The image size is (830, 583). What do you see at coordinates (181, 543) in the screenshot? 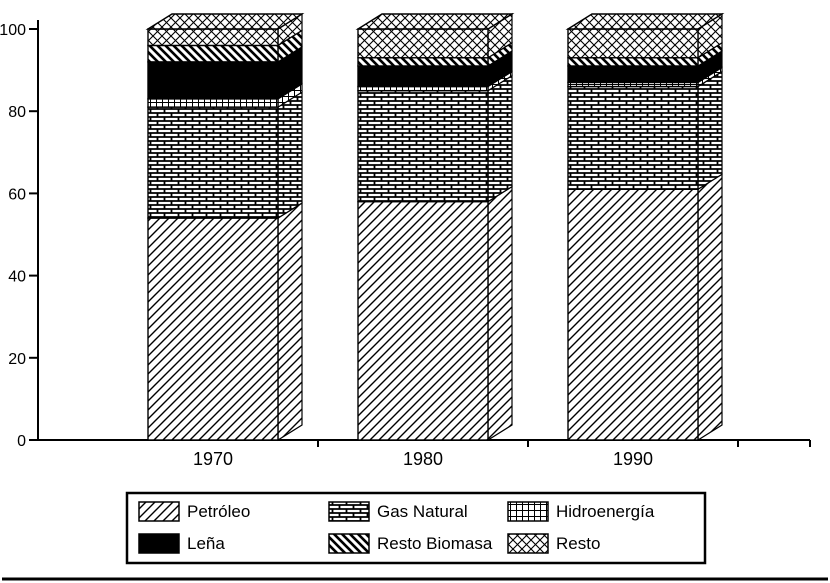
I see `legend-item: Leña` at bounding box center [181, 543].